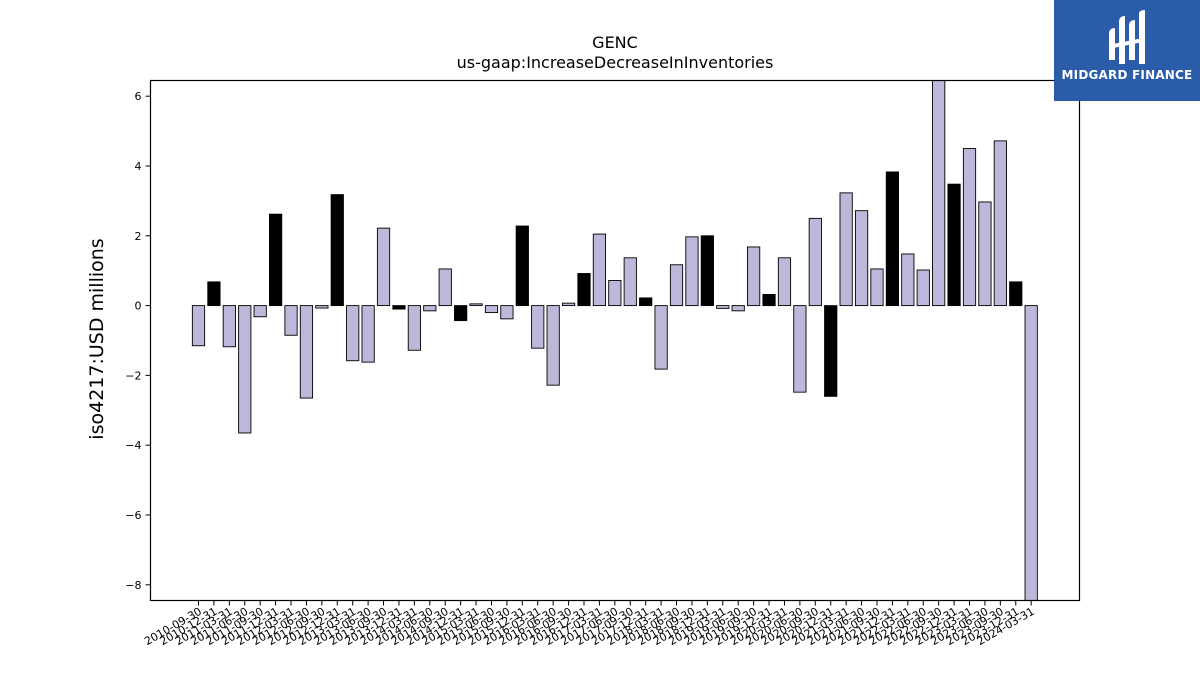 The height and width of the screenshot is (675, 1200). Describe the element at coordinates (615, 42) in the screenshot. I see `chart-title: GENC` at that location.